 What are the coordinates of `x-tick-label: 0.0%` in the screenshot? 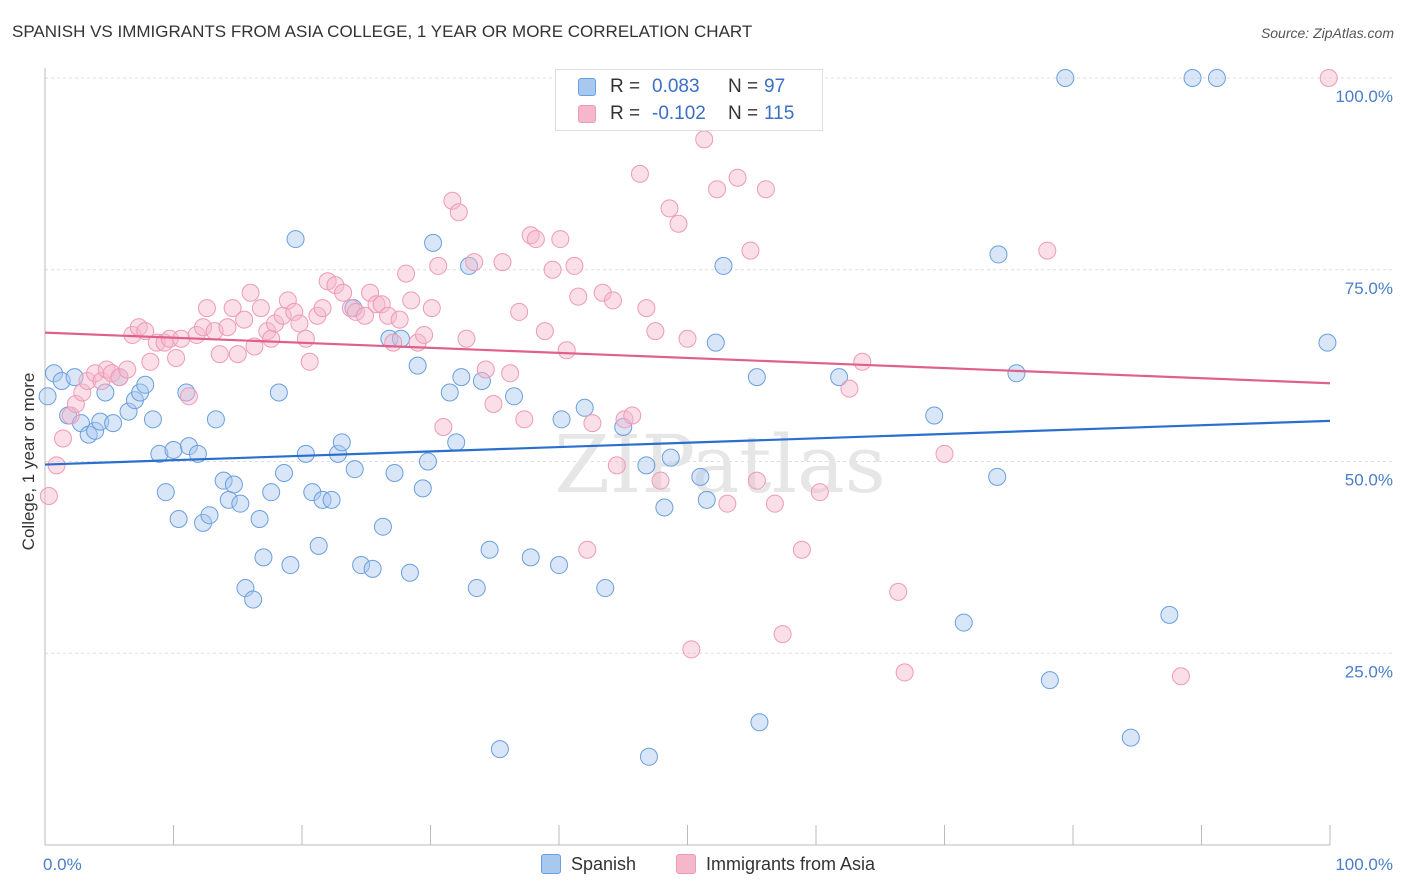 It's located at (62, 864).